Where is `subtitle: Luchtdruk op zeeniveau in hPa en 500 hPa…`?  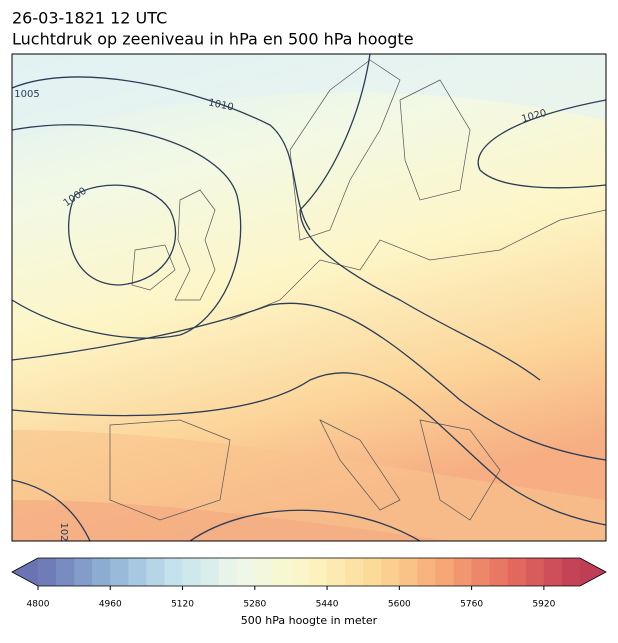 subtitle: Luchtdruk op zeeniveau in hPa en 500 hPa… is located at coordinates (213, 39).